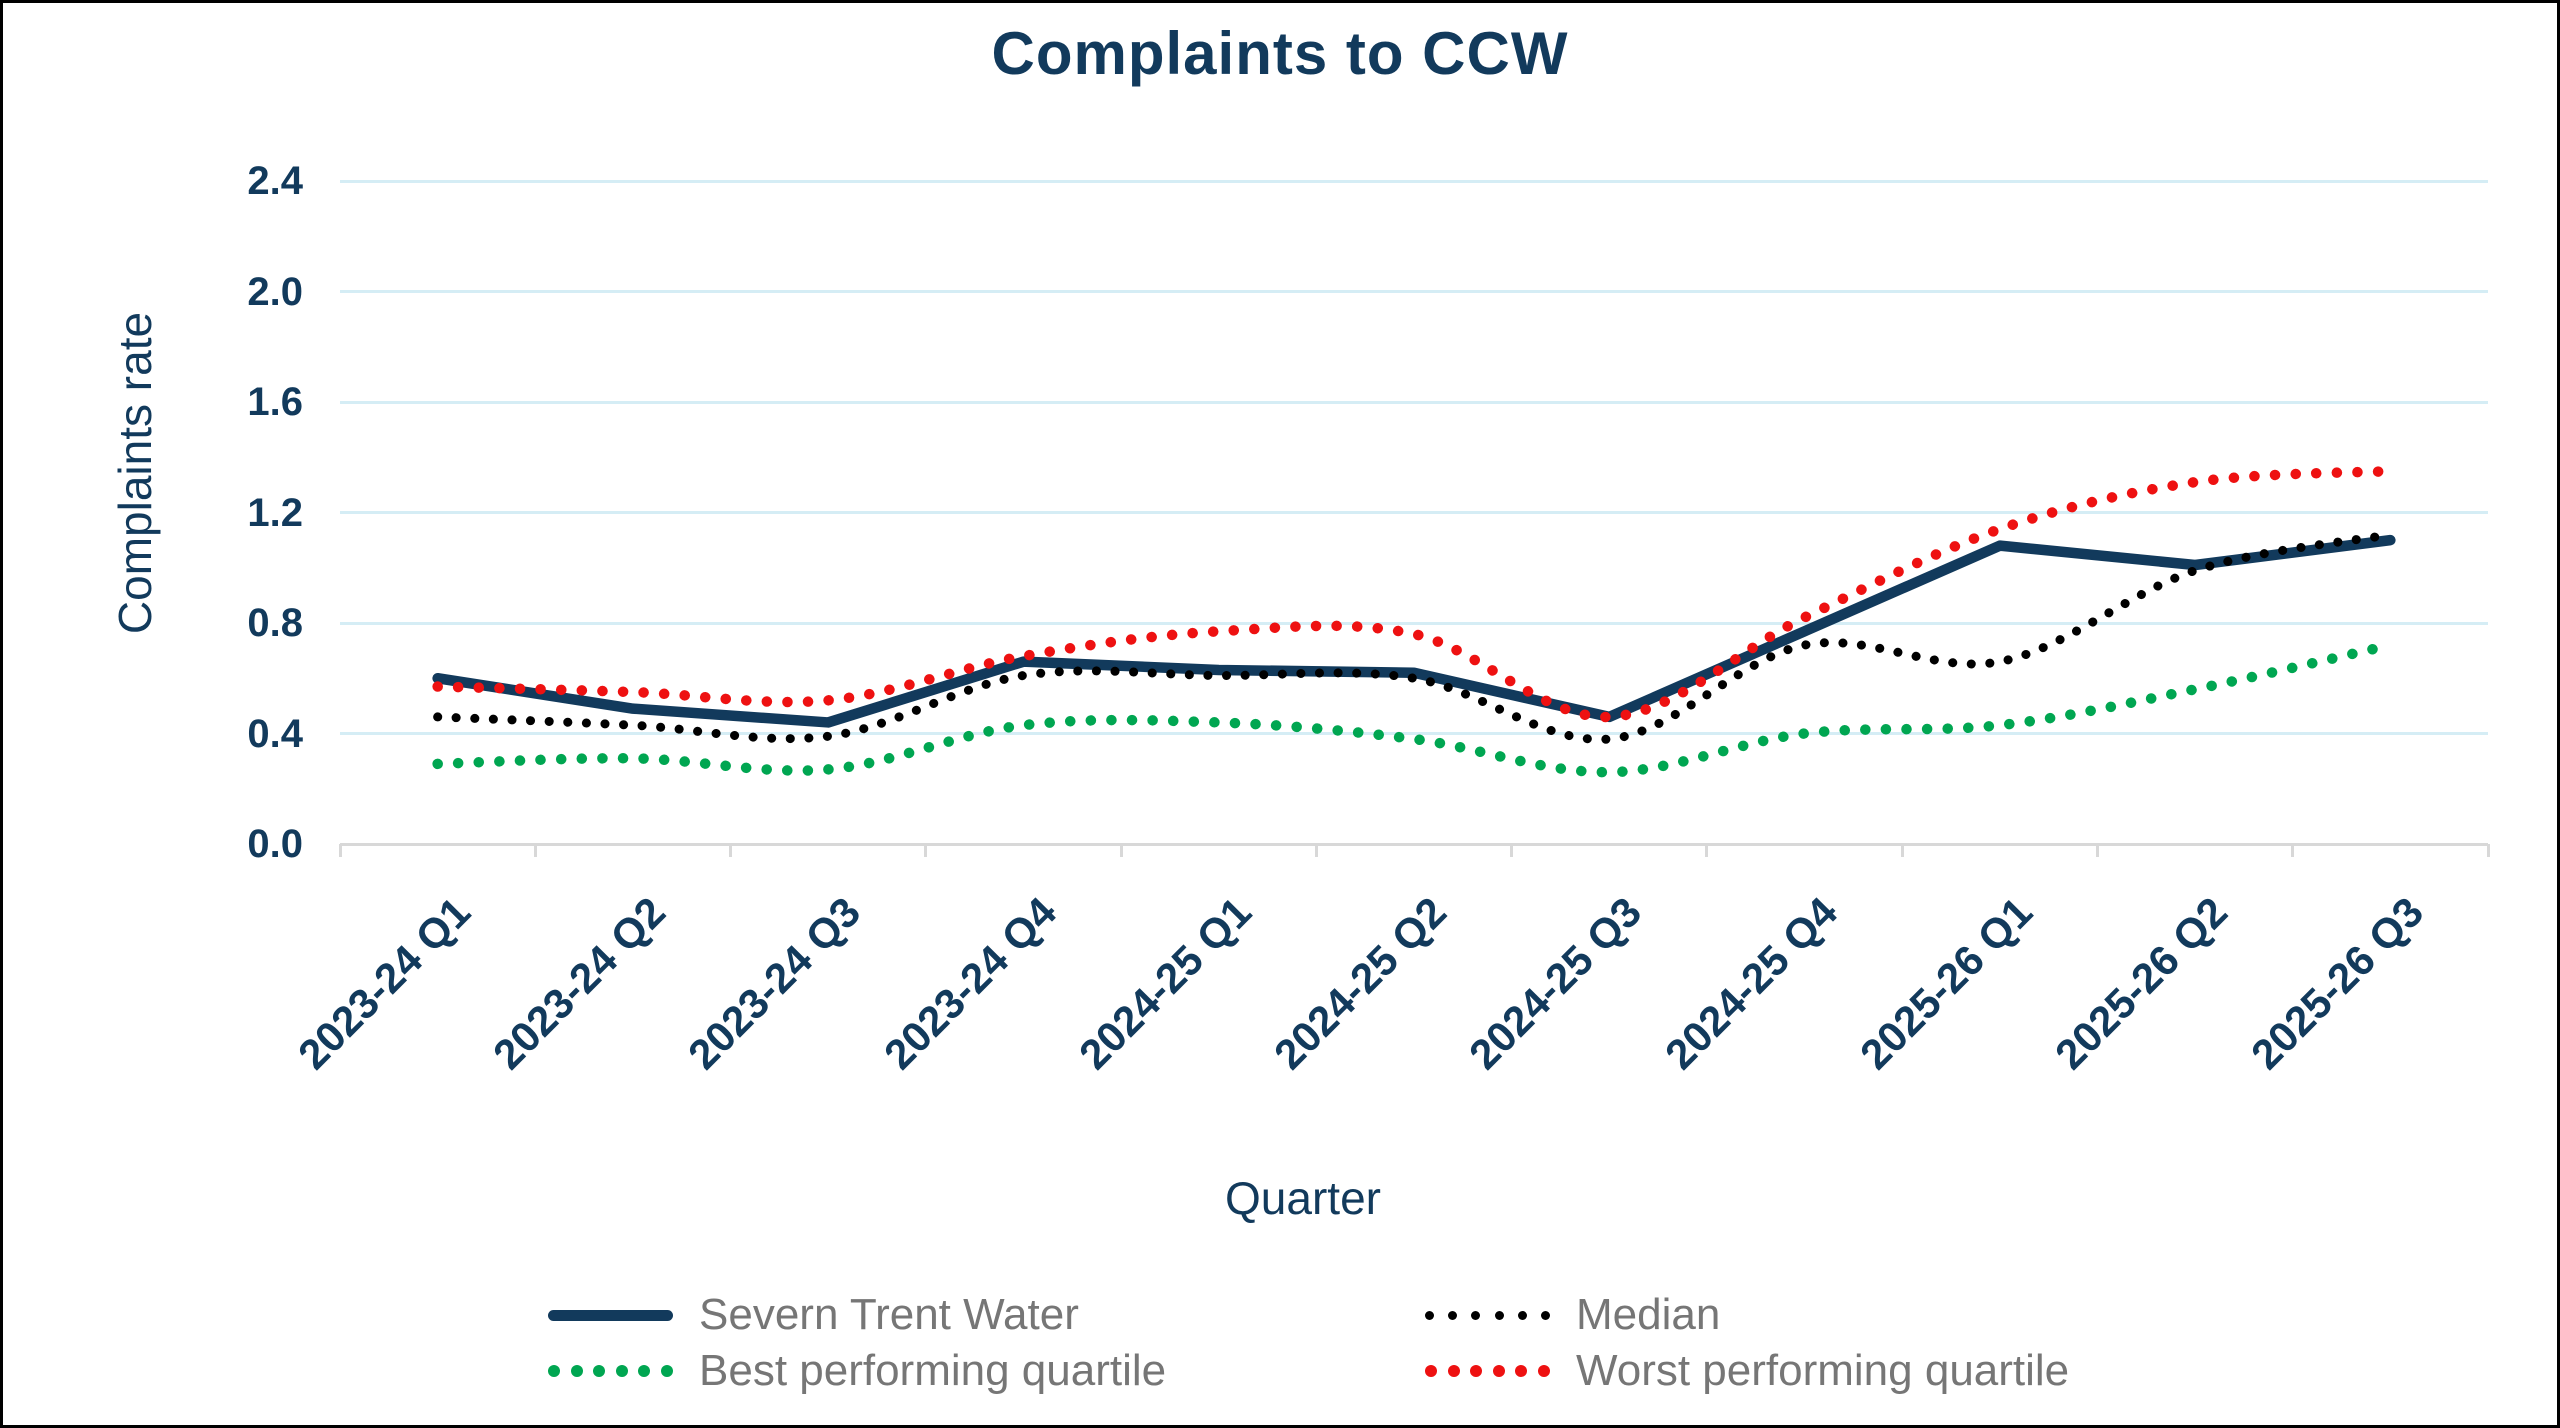  I want to click on x-axis-line, so click(1414, 844).